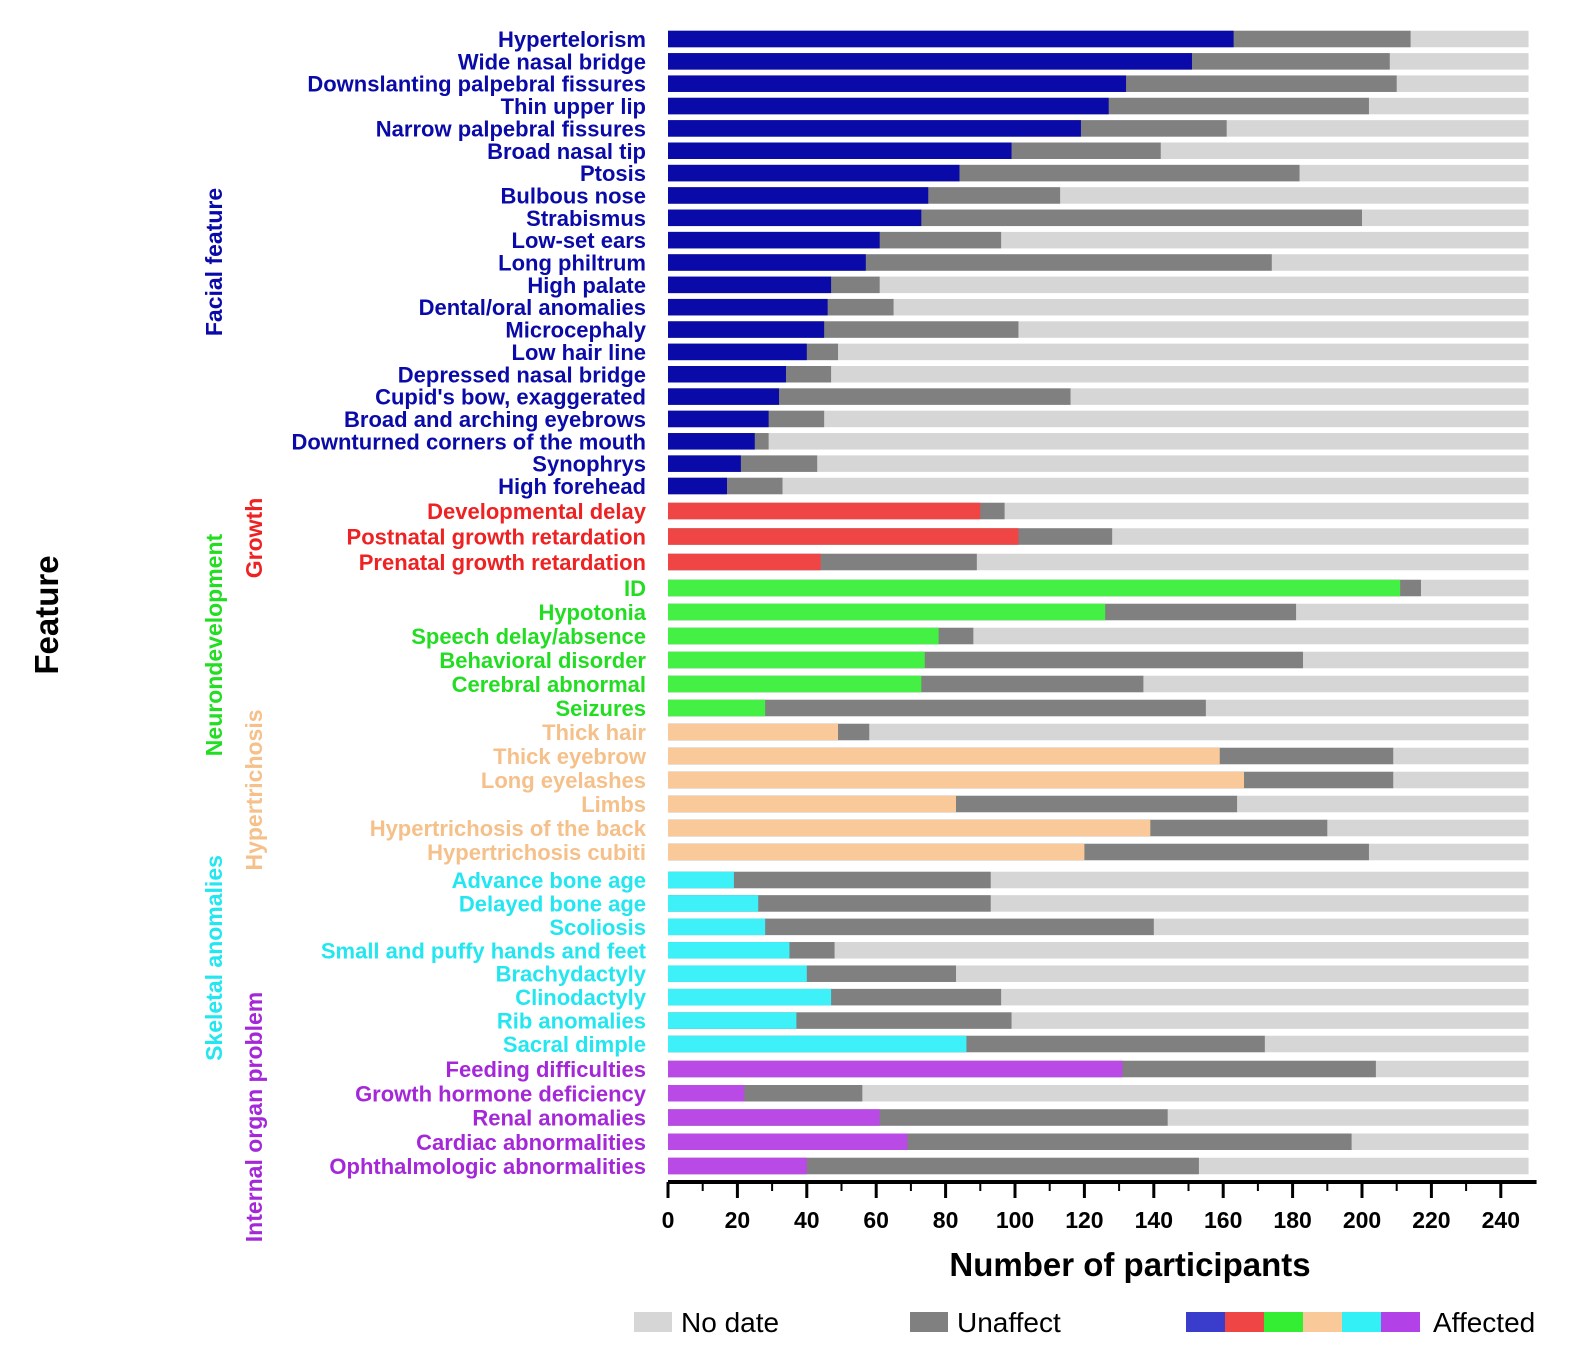 The image size is (1576, 1361). What do you see at coordinates (549, 684) in the screenshot?
I see `feature-label-cerebral-abnormal: Cerebral abnormal` at bounding box center [549, 684].